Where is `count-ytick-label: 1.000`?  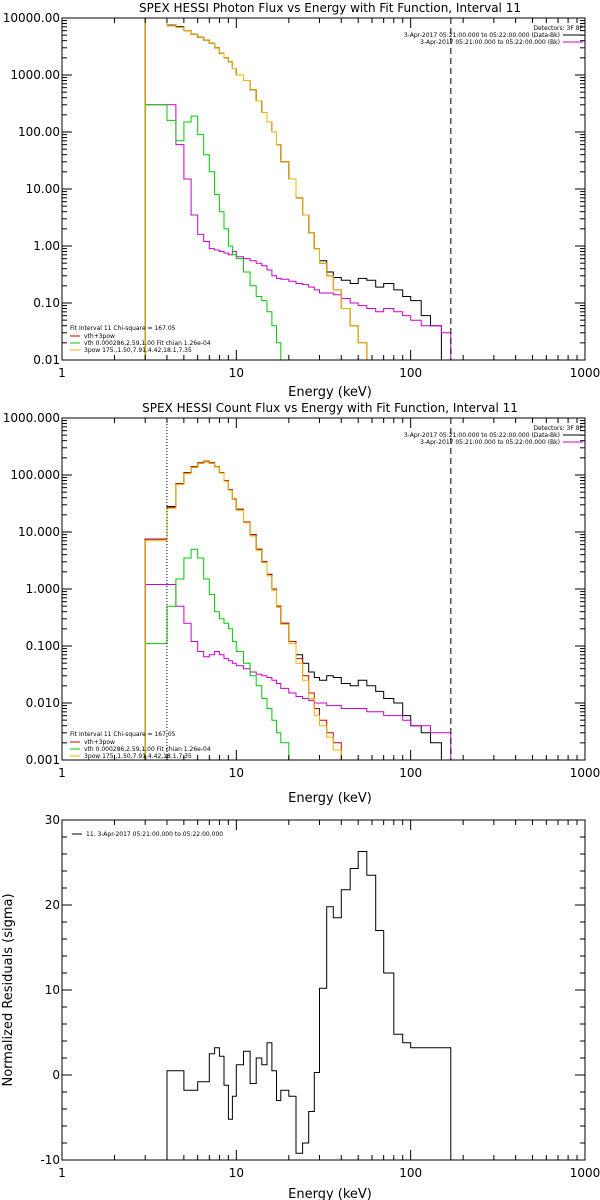
count-ytick-label: 1.000 is located at coordinates (43, 589).